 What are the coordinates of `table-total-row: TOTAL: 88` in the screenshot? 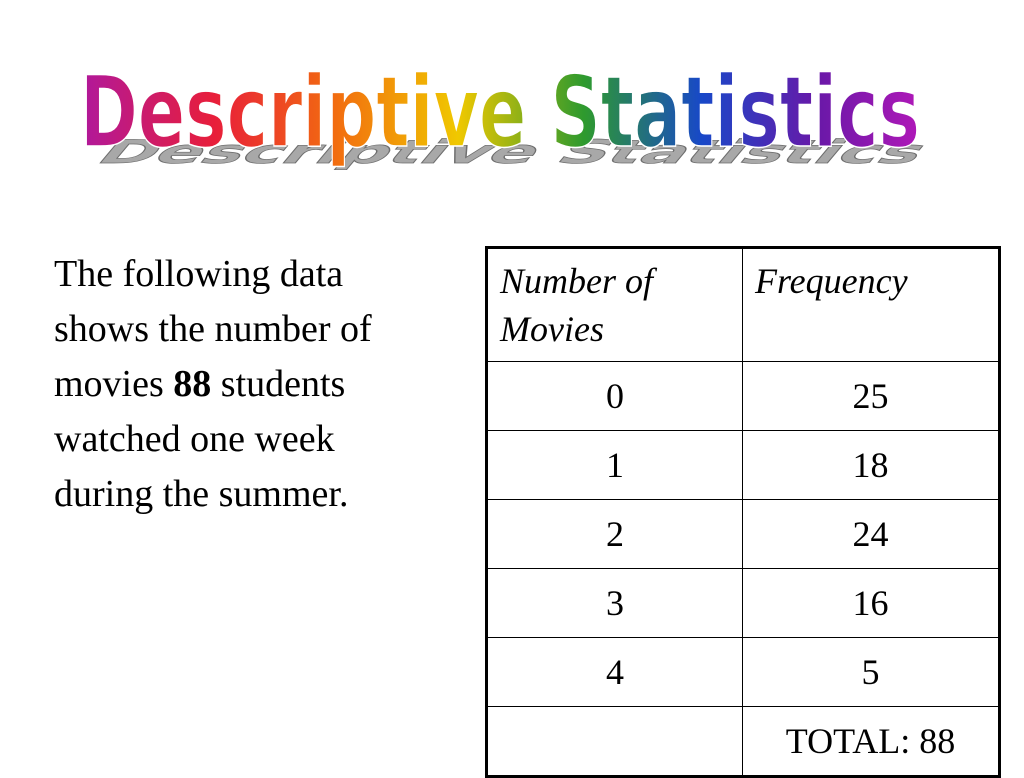 It's located at (743, 741).